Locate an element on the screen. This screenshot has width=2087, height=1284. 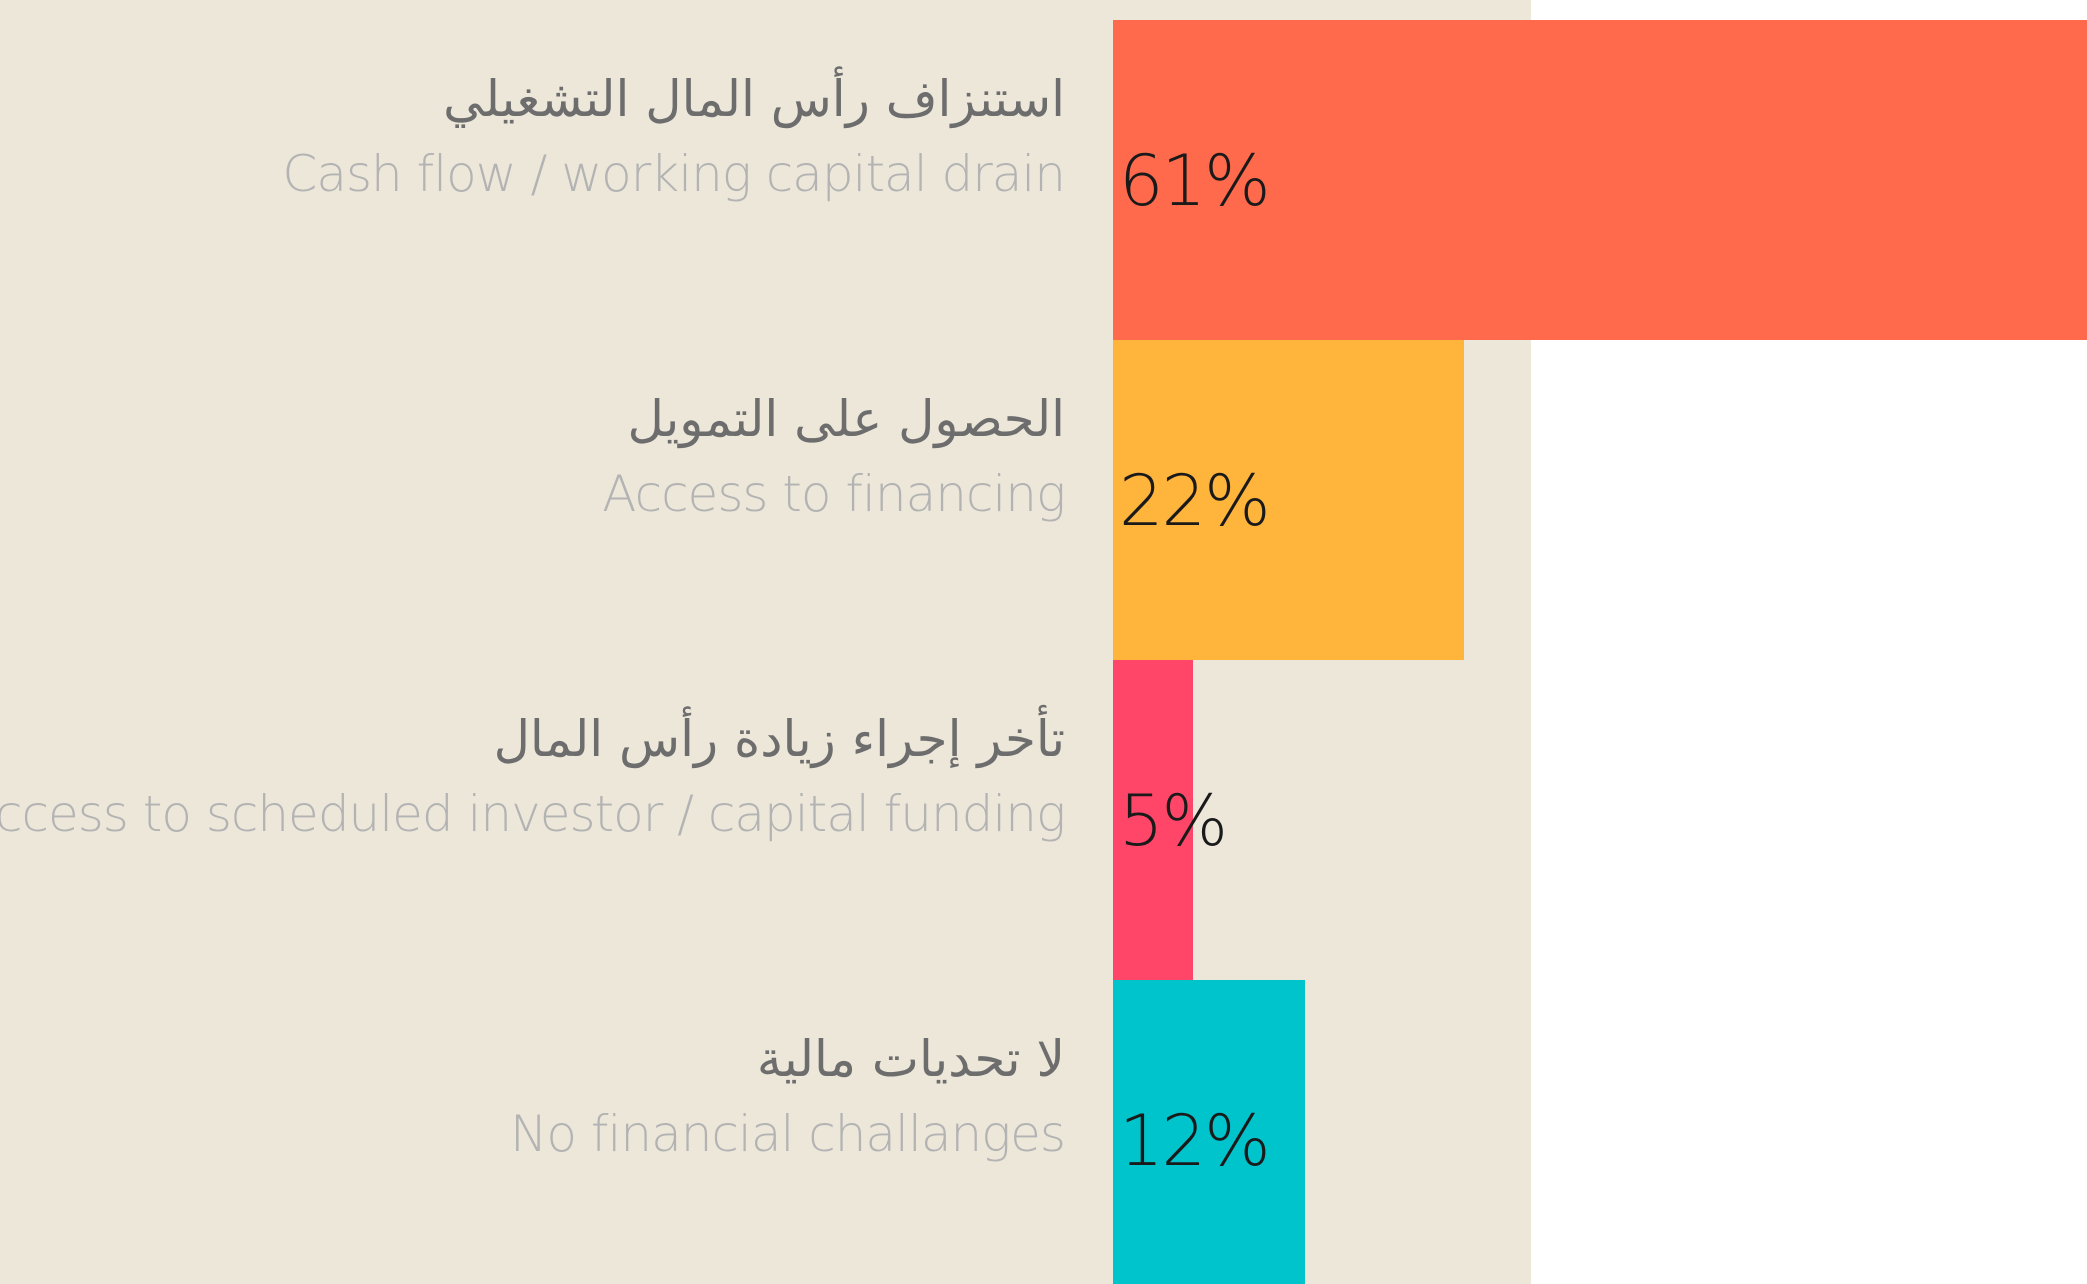
value-label: 61% is located at coordinates (1195, 181).